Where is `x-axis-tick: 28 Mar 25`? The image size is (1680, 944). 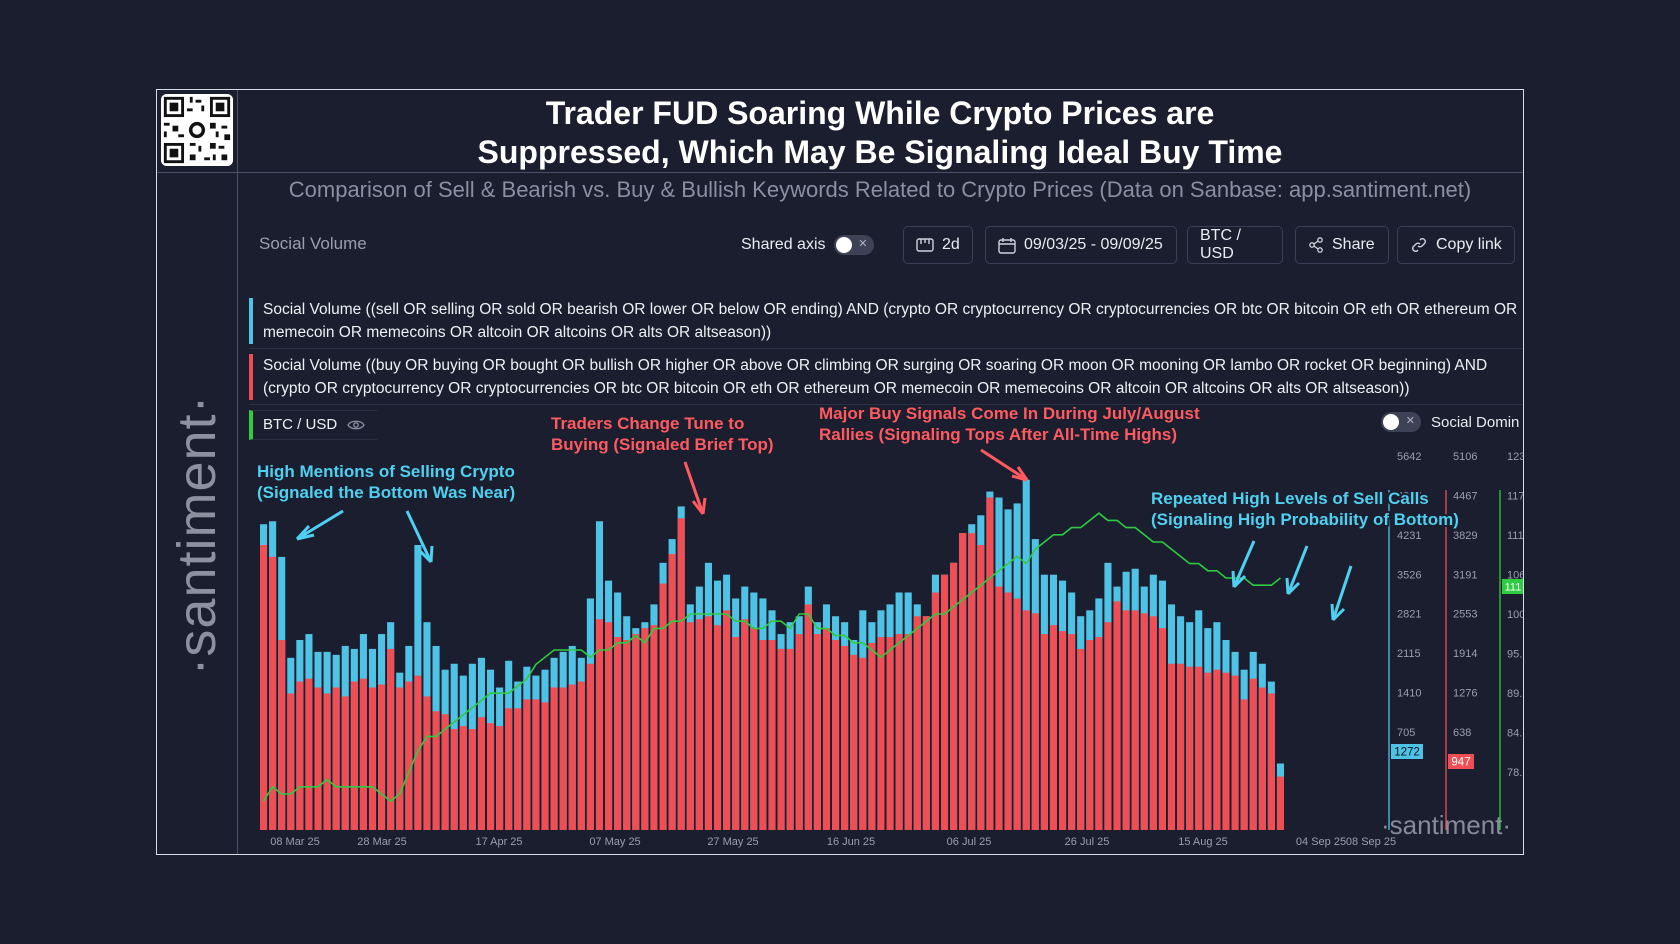
x-axis-tick: 28 Mar 25 is located at coordinates (382, 842).